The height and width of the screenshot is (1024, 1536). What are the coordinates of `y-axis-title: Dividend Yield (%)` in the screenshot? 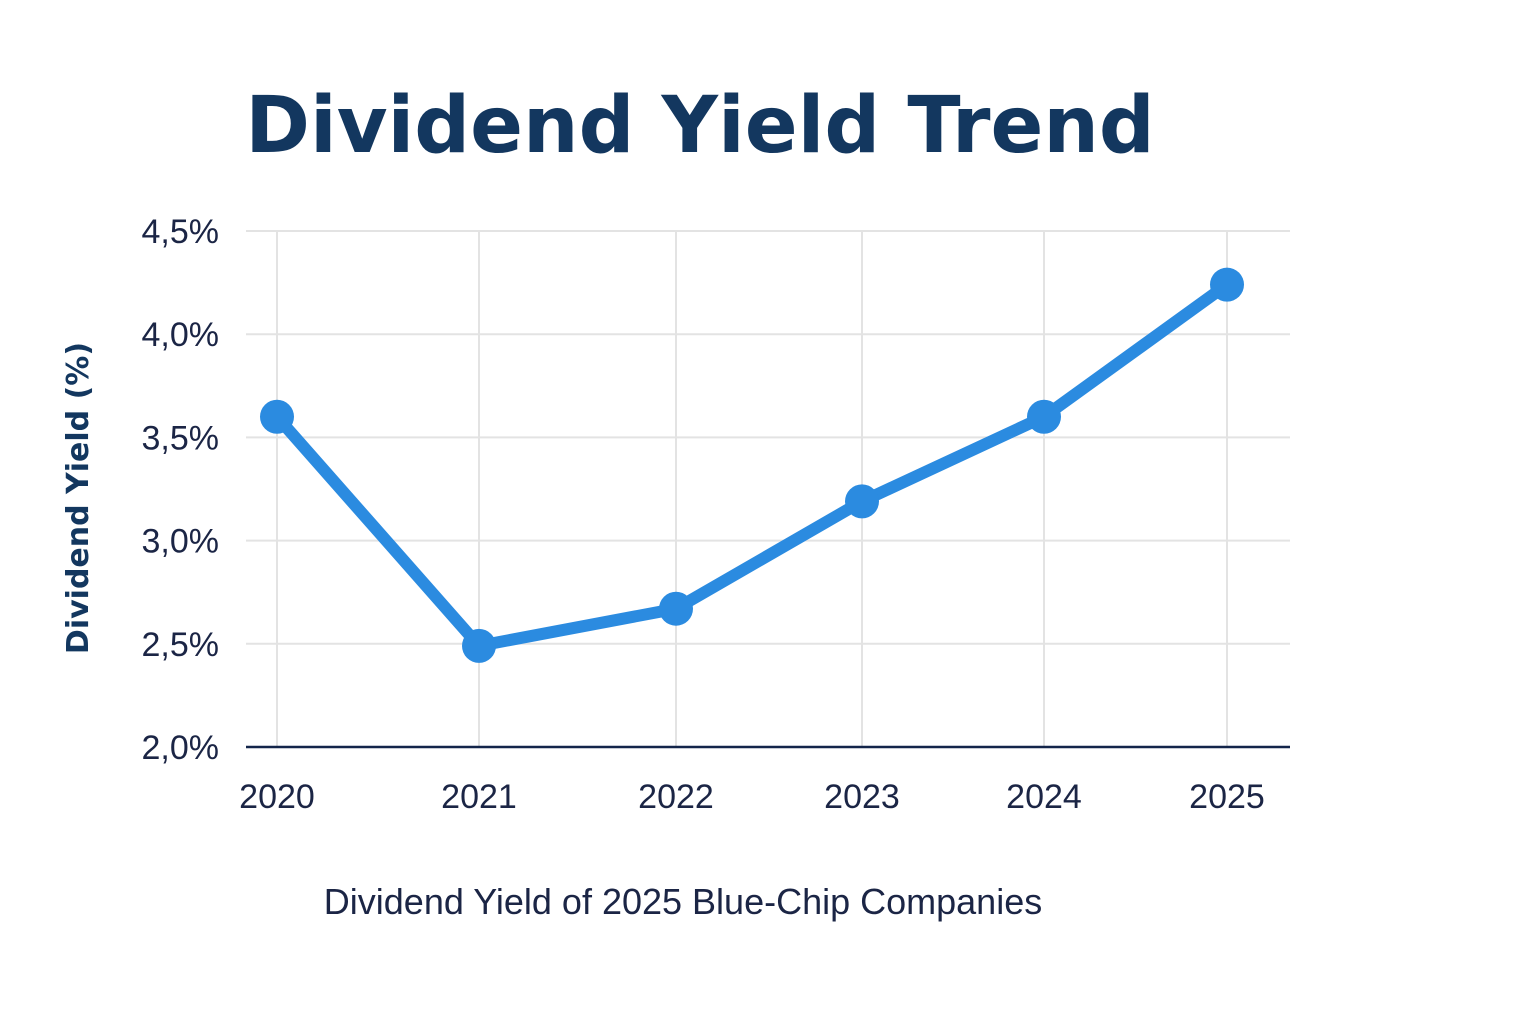 It's located at (78, 498).